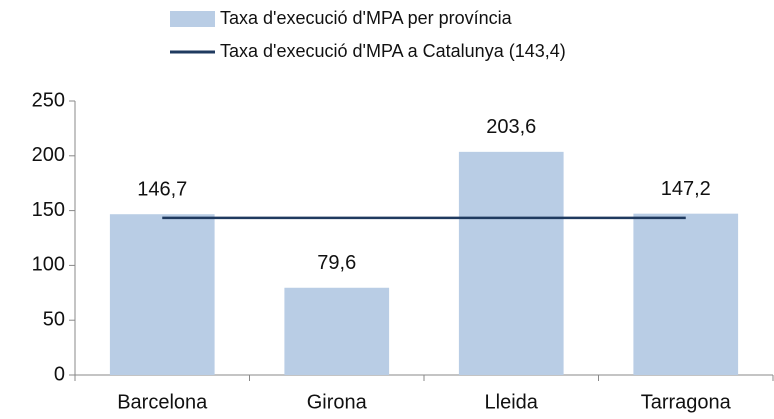  What do you see at coordinates (48, 100) in the screenshot?
I see `y-tick-label: 250` at bounding box center [48, 100].